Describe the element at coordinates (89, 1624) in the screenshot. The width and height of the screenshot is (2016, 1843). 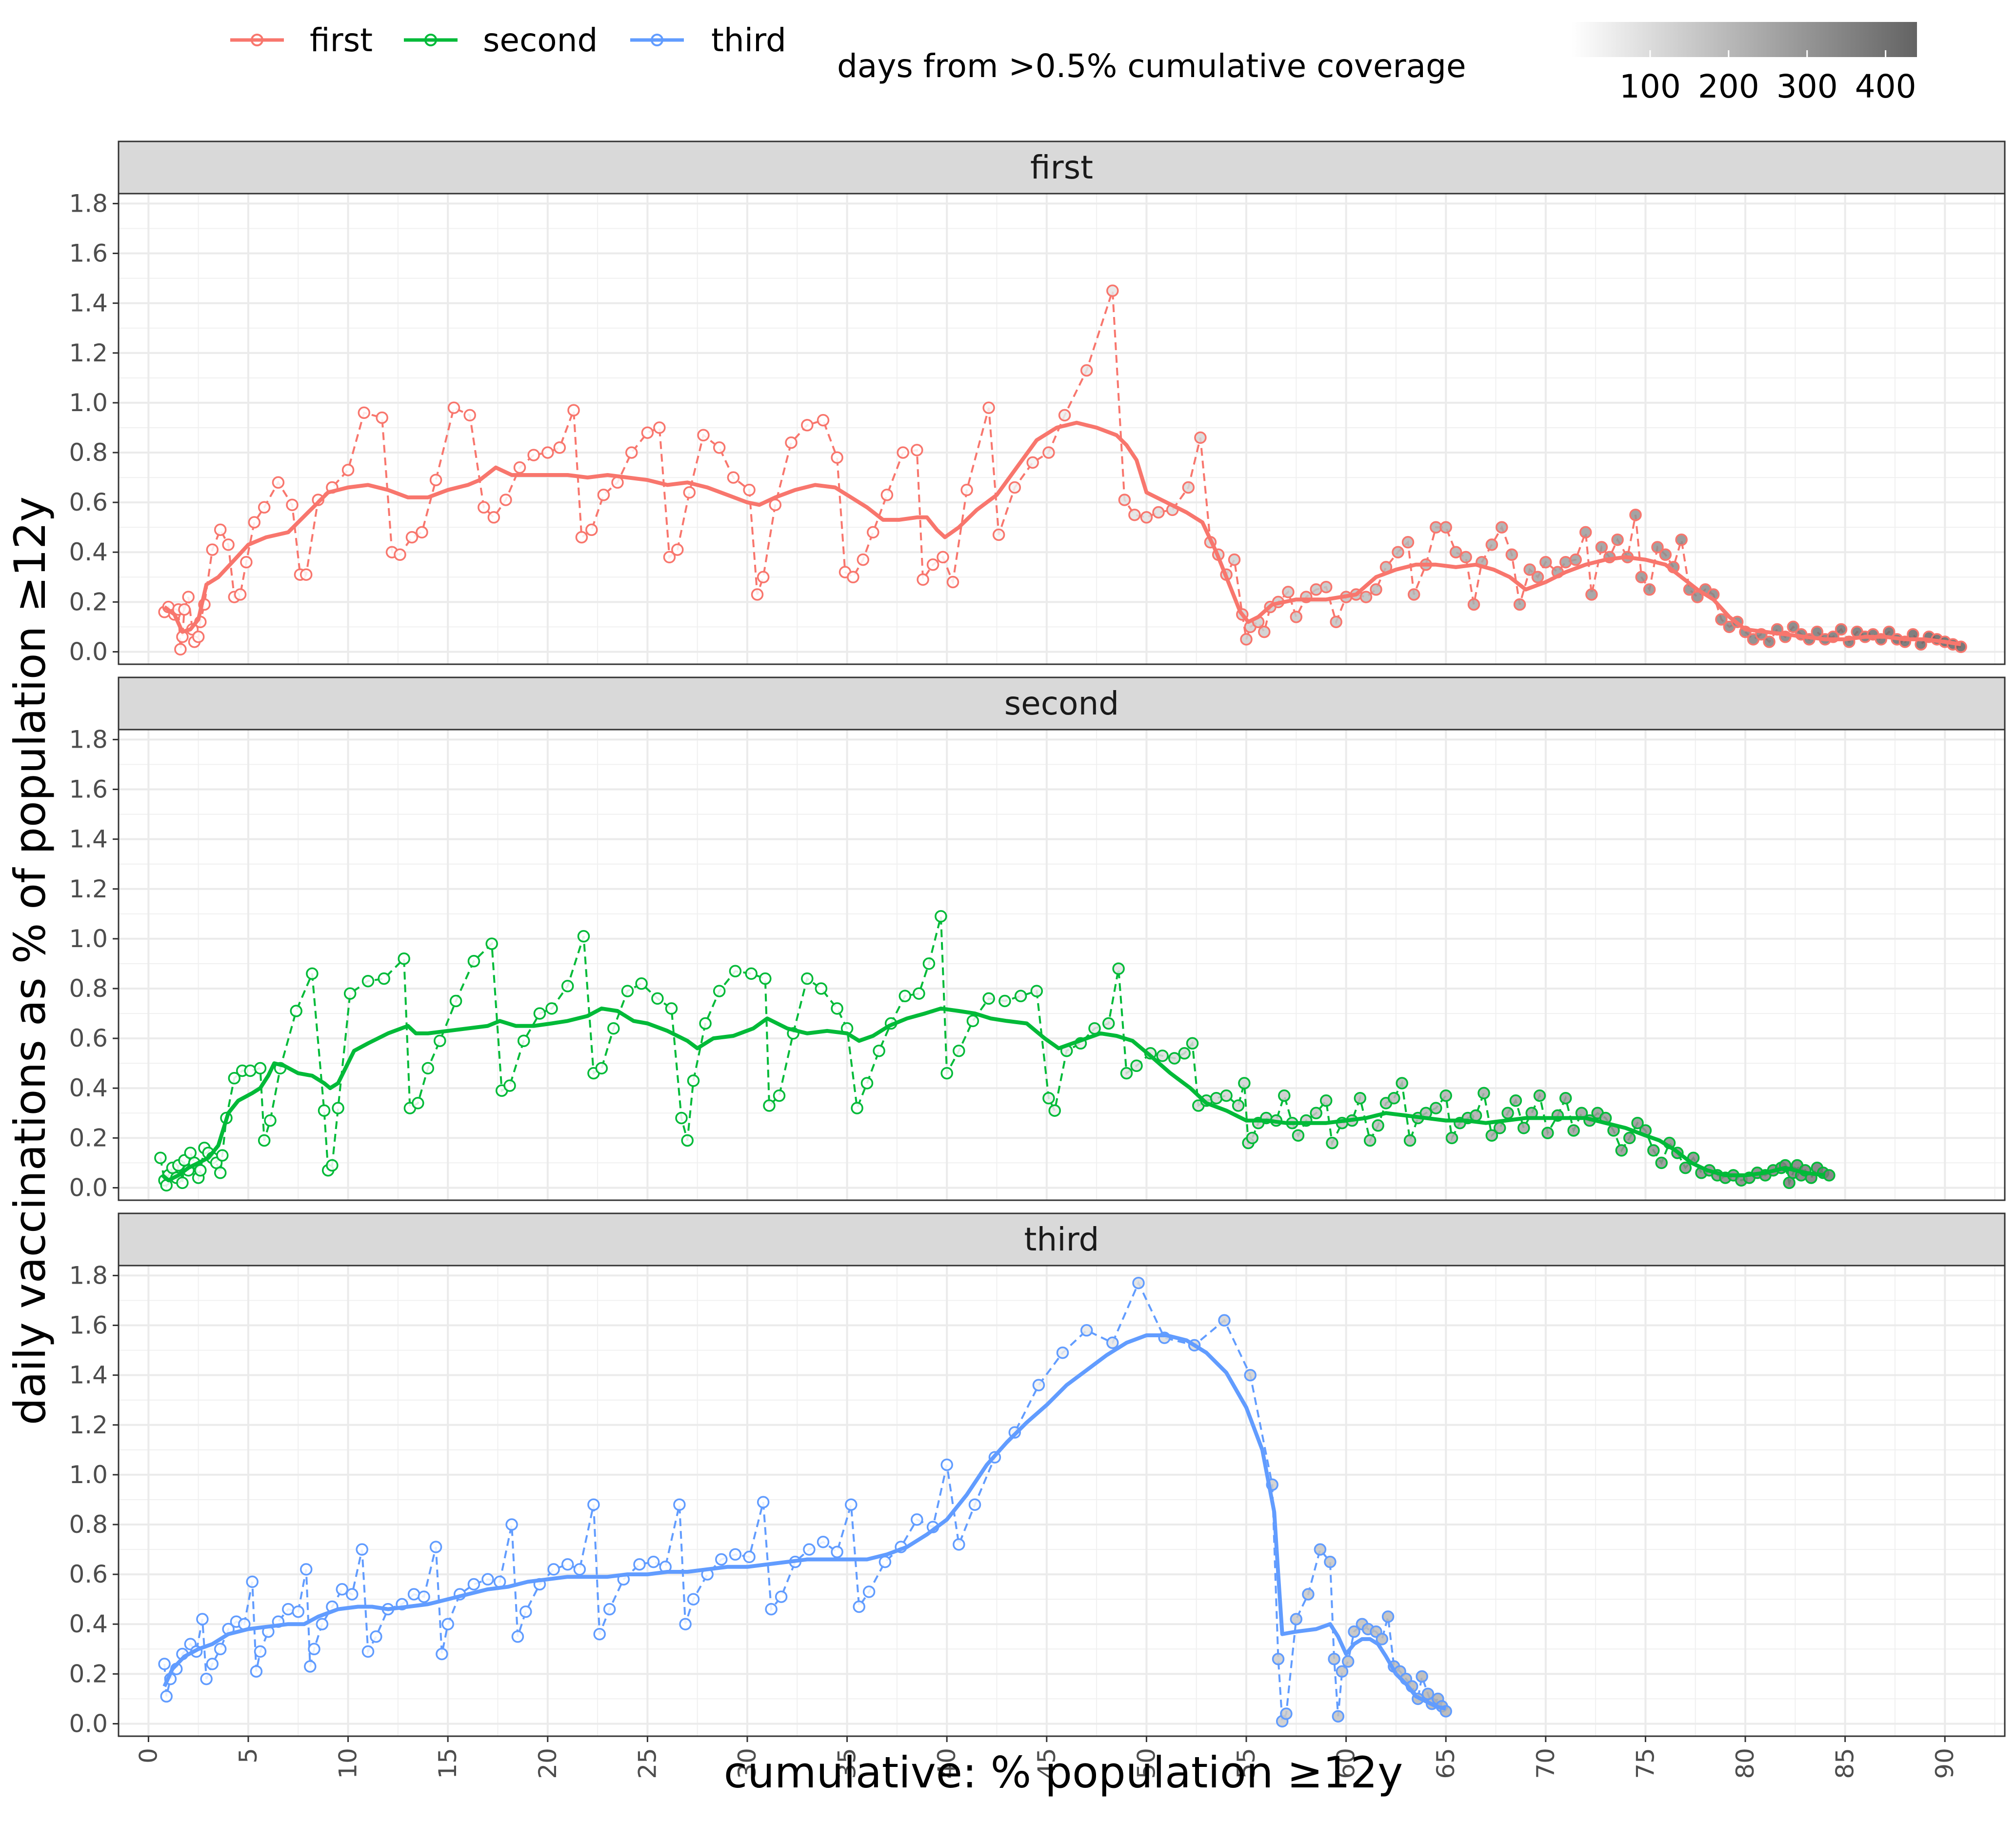
I see `y-tick-label: 0.4` at that location.